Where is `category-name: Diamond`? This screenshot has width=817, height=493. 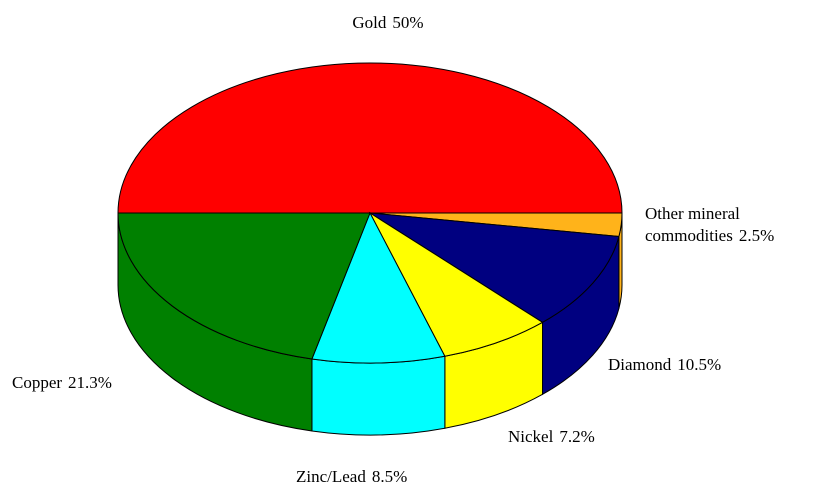
category-name: Diamond is located at coordinates (640, 364).